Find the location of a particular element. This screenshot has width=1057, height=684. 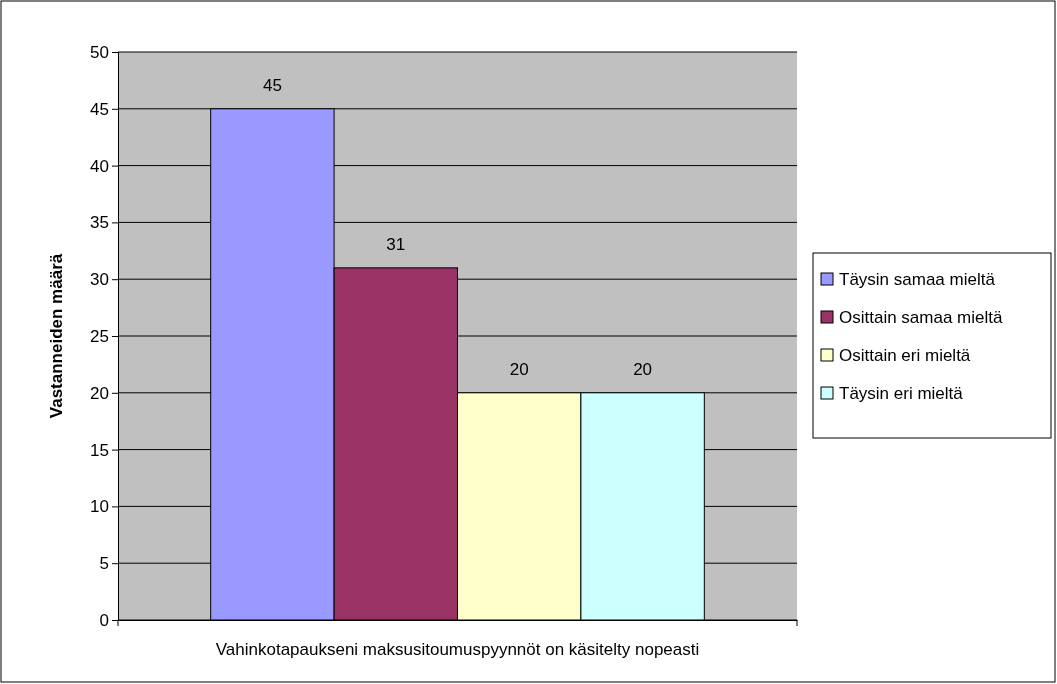

y-tick-label: 15 is located at coordinates (99, 450).